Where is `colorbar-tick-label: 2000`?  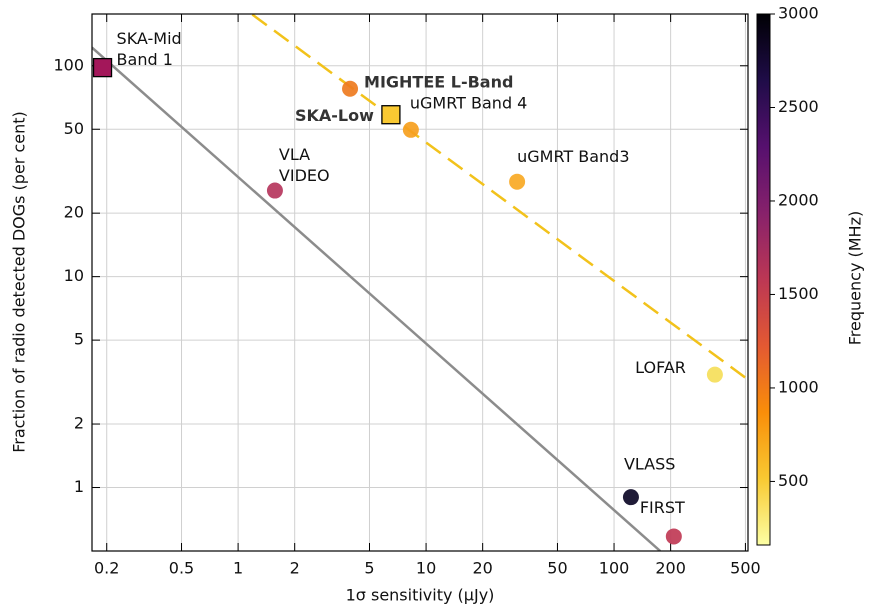 colorbar-tick-label: 2000 is located at coordinates (798, 199).